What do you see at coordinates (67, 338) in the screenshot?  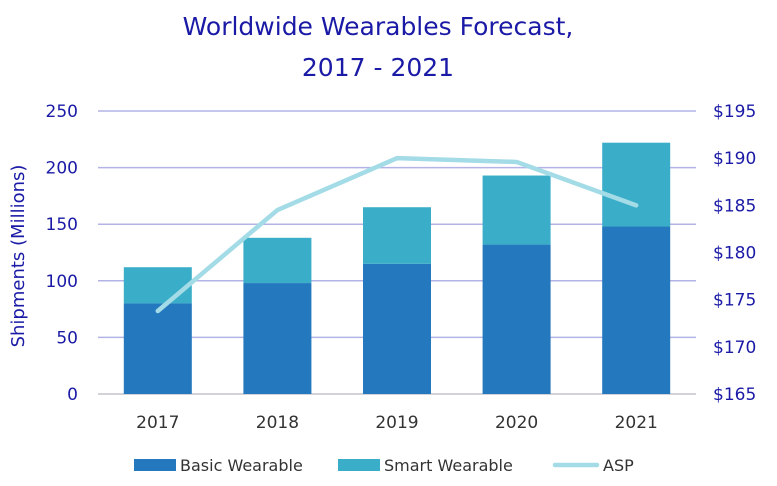 I see `left-tick-label: 50` at bounding box center [67, 338].